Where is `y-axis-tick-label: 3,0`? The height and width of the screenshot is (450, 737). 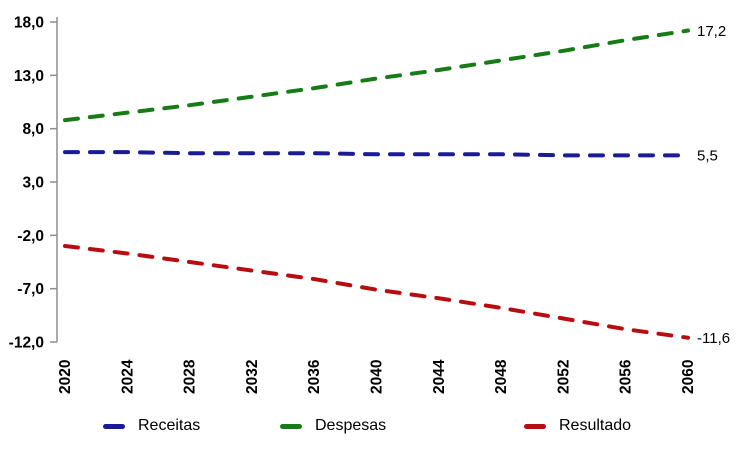
y-axis-tick-label: 3,0 is located at coordinates (33, 182).